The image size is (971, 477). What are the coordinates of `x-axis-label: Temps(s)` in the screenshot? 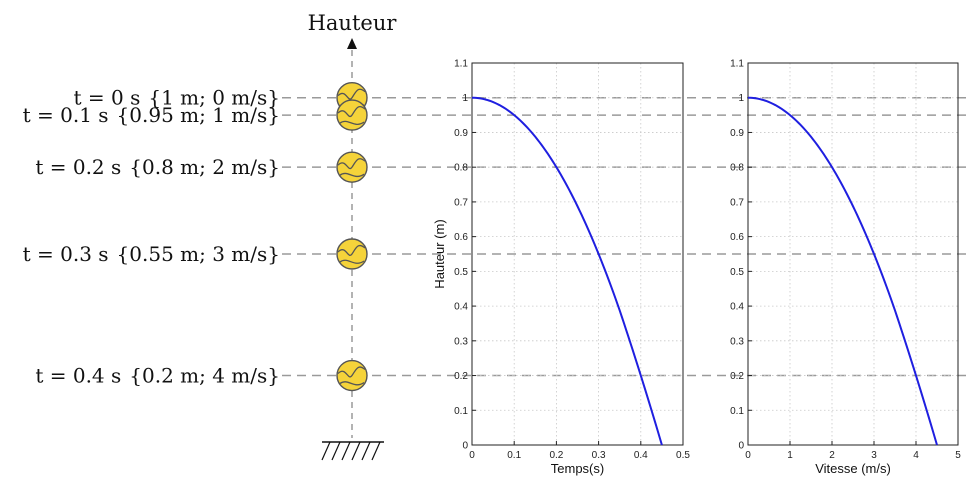 It's located at (577, 468).